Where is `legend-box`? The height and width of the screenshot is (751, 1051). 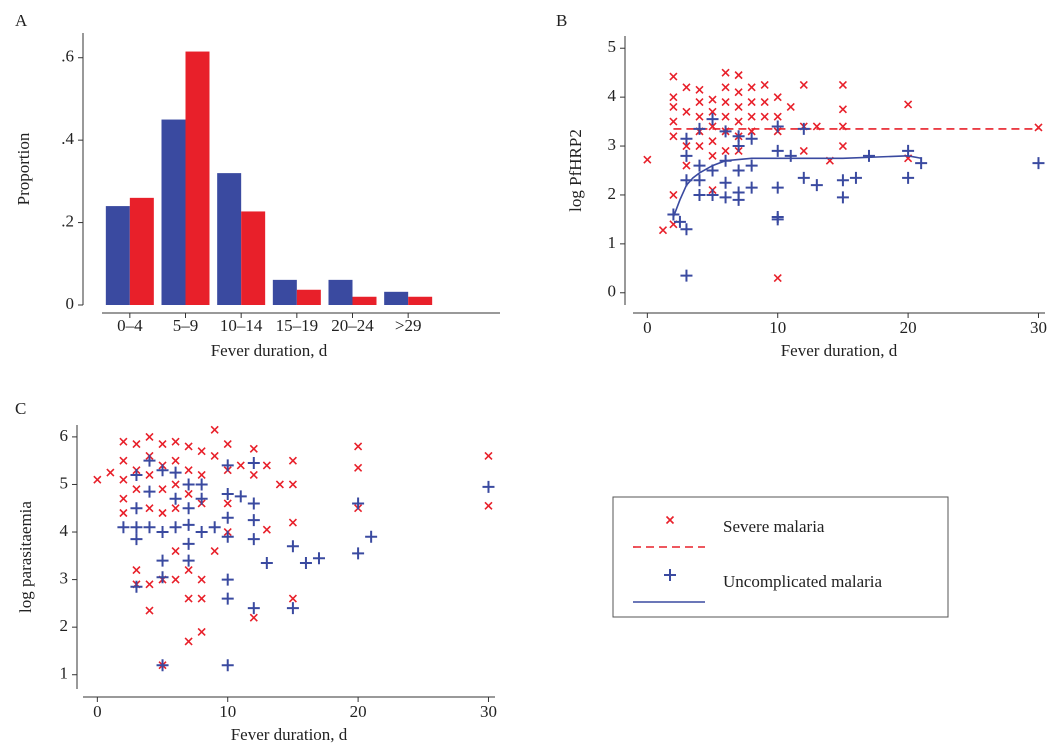 legend-box is located at coordinates (780, 557).